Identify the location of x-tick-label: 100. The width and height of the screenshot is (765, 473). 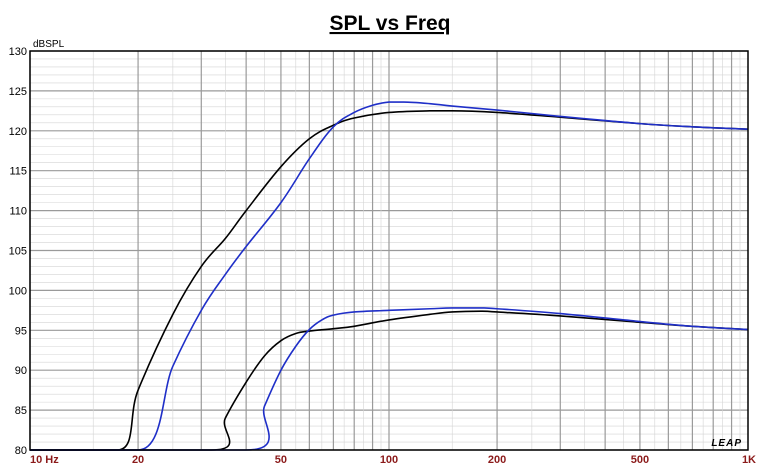
(389, 460).